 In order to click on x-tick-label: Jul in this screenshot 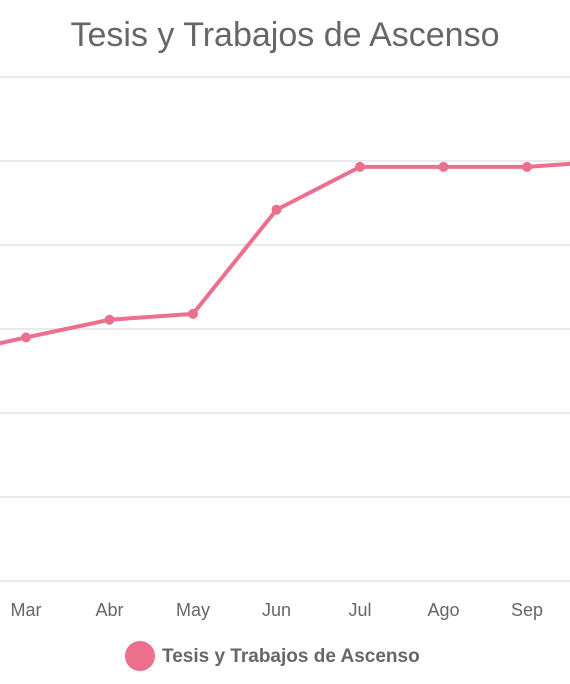, I will do `click(359, 610)`.